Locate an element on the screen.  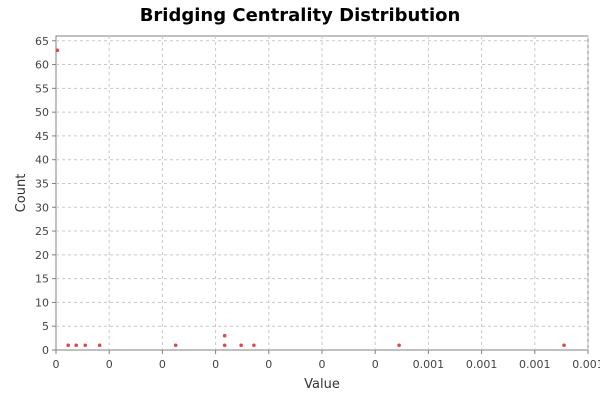
y-tick-label: 60 is located at coordinates (42, 65).